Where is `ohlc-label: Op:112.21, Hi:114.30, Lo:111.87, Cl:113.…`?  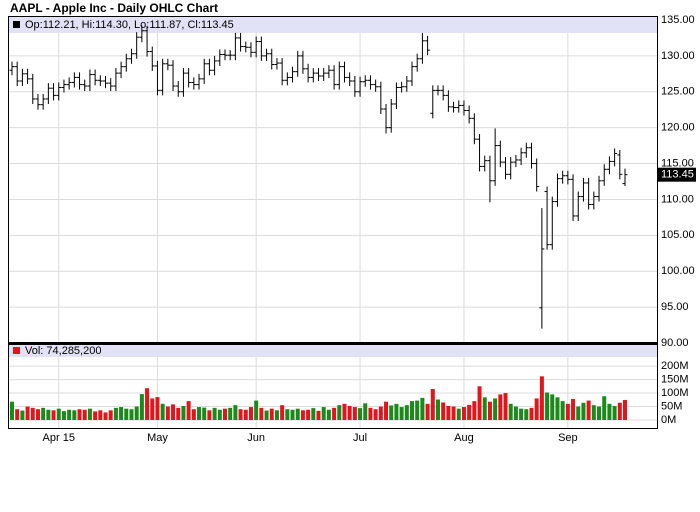 ohlc-label: Op:112.21, Hi:114.30, Lo:111.87, Cl:113.… is located at coordinates (129, 25).